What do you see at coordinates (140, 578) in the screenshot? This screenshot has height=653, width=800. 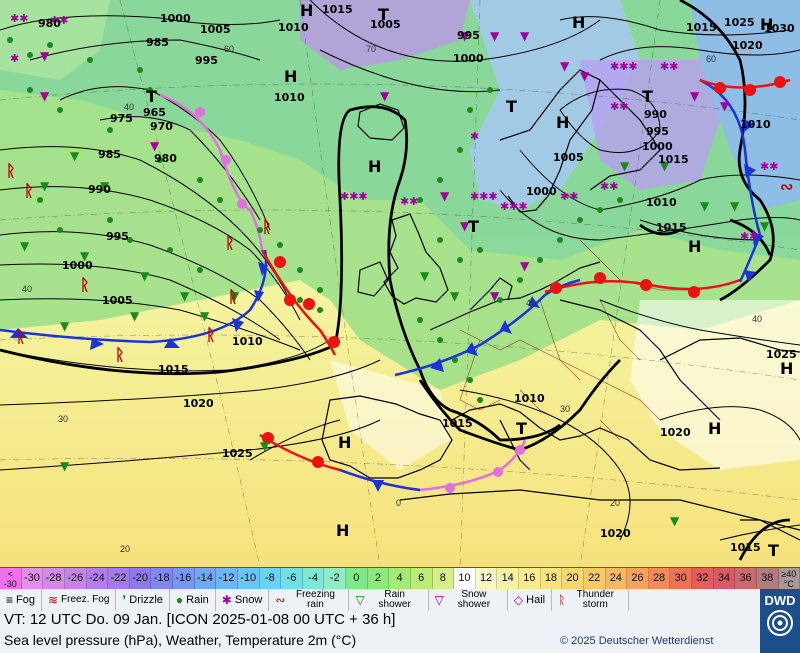 I see `colorbar-cell: -20` at bounding box center [140, 578].